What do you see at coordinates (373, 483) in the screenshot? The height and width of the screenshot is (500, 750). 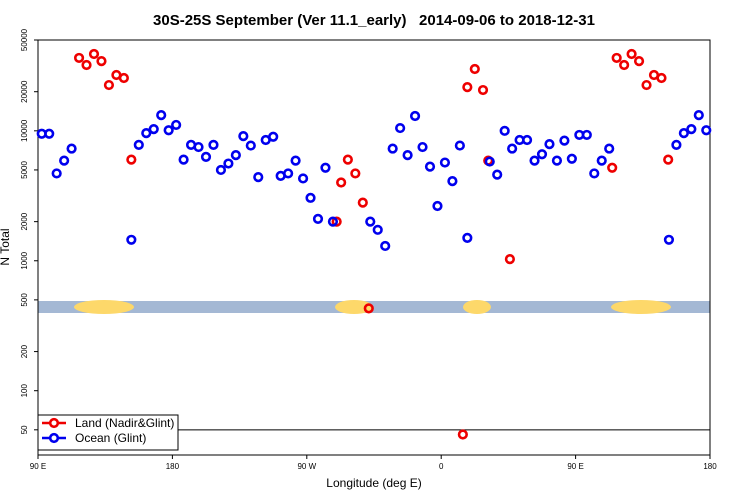 I see `x-axis-label: Longitude (deg E)` at bounding box center [373, 483].